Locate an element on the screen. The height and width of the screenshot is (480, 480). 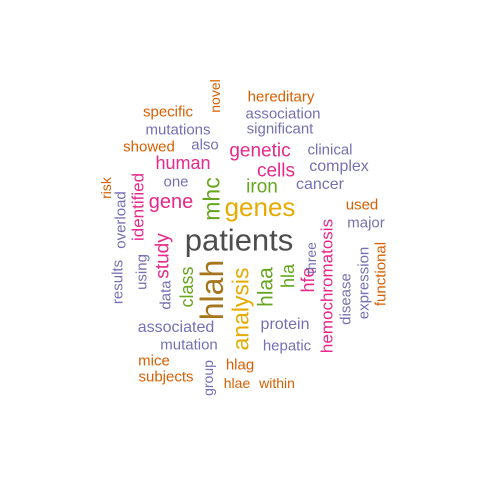
word-hlae: hlae is located at coordinates (237, 383).